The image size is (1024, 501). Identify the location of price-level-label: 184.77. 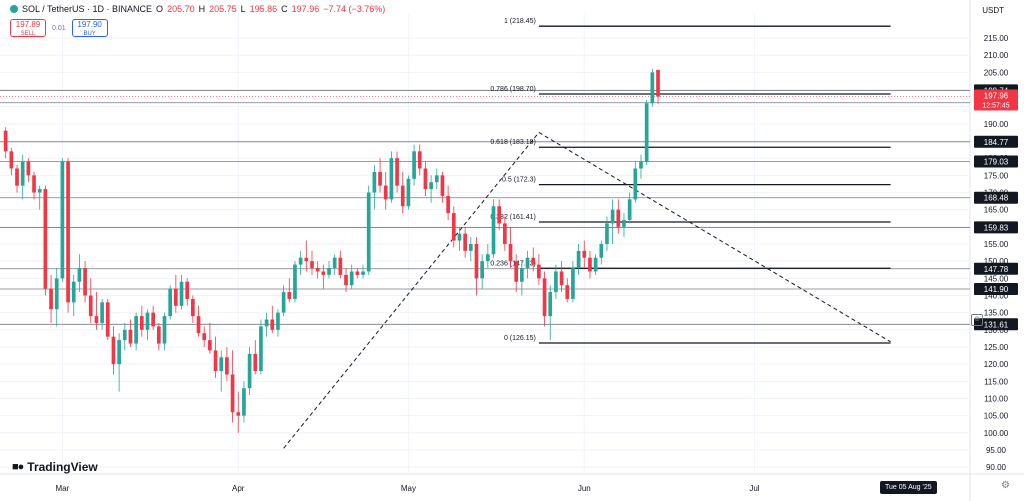
(996, 142).